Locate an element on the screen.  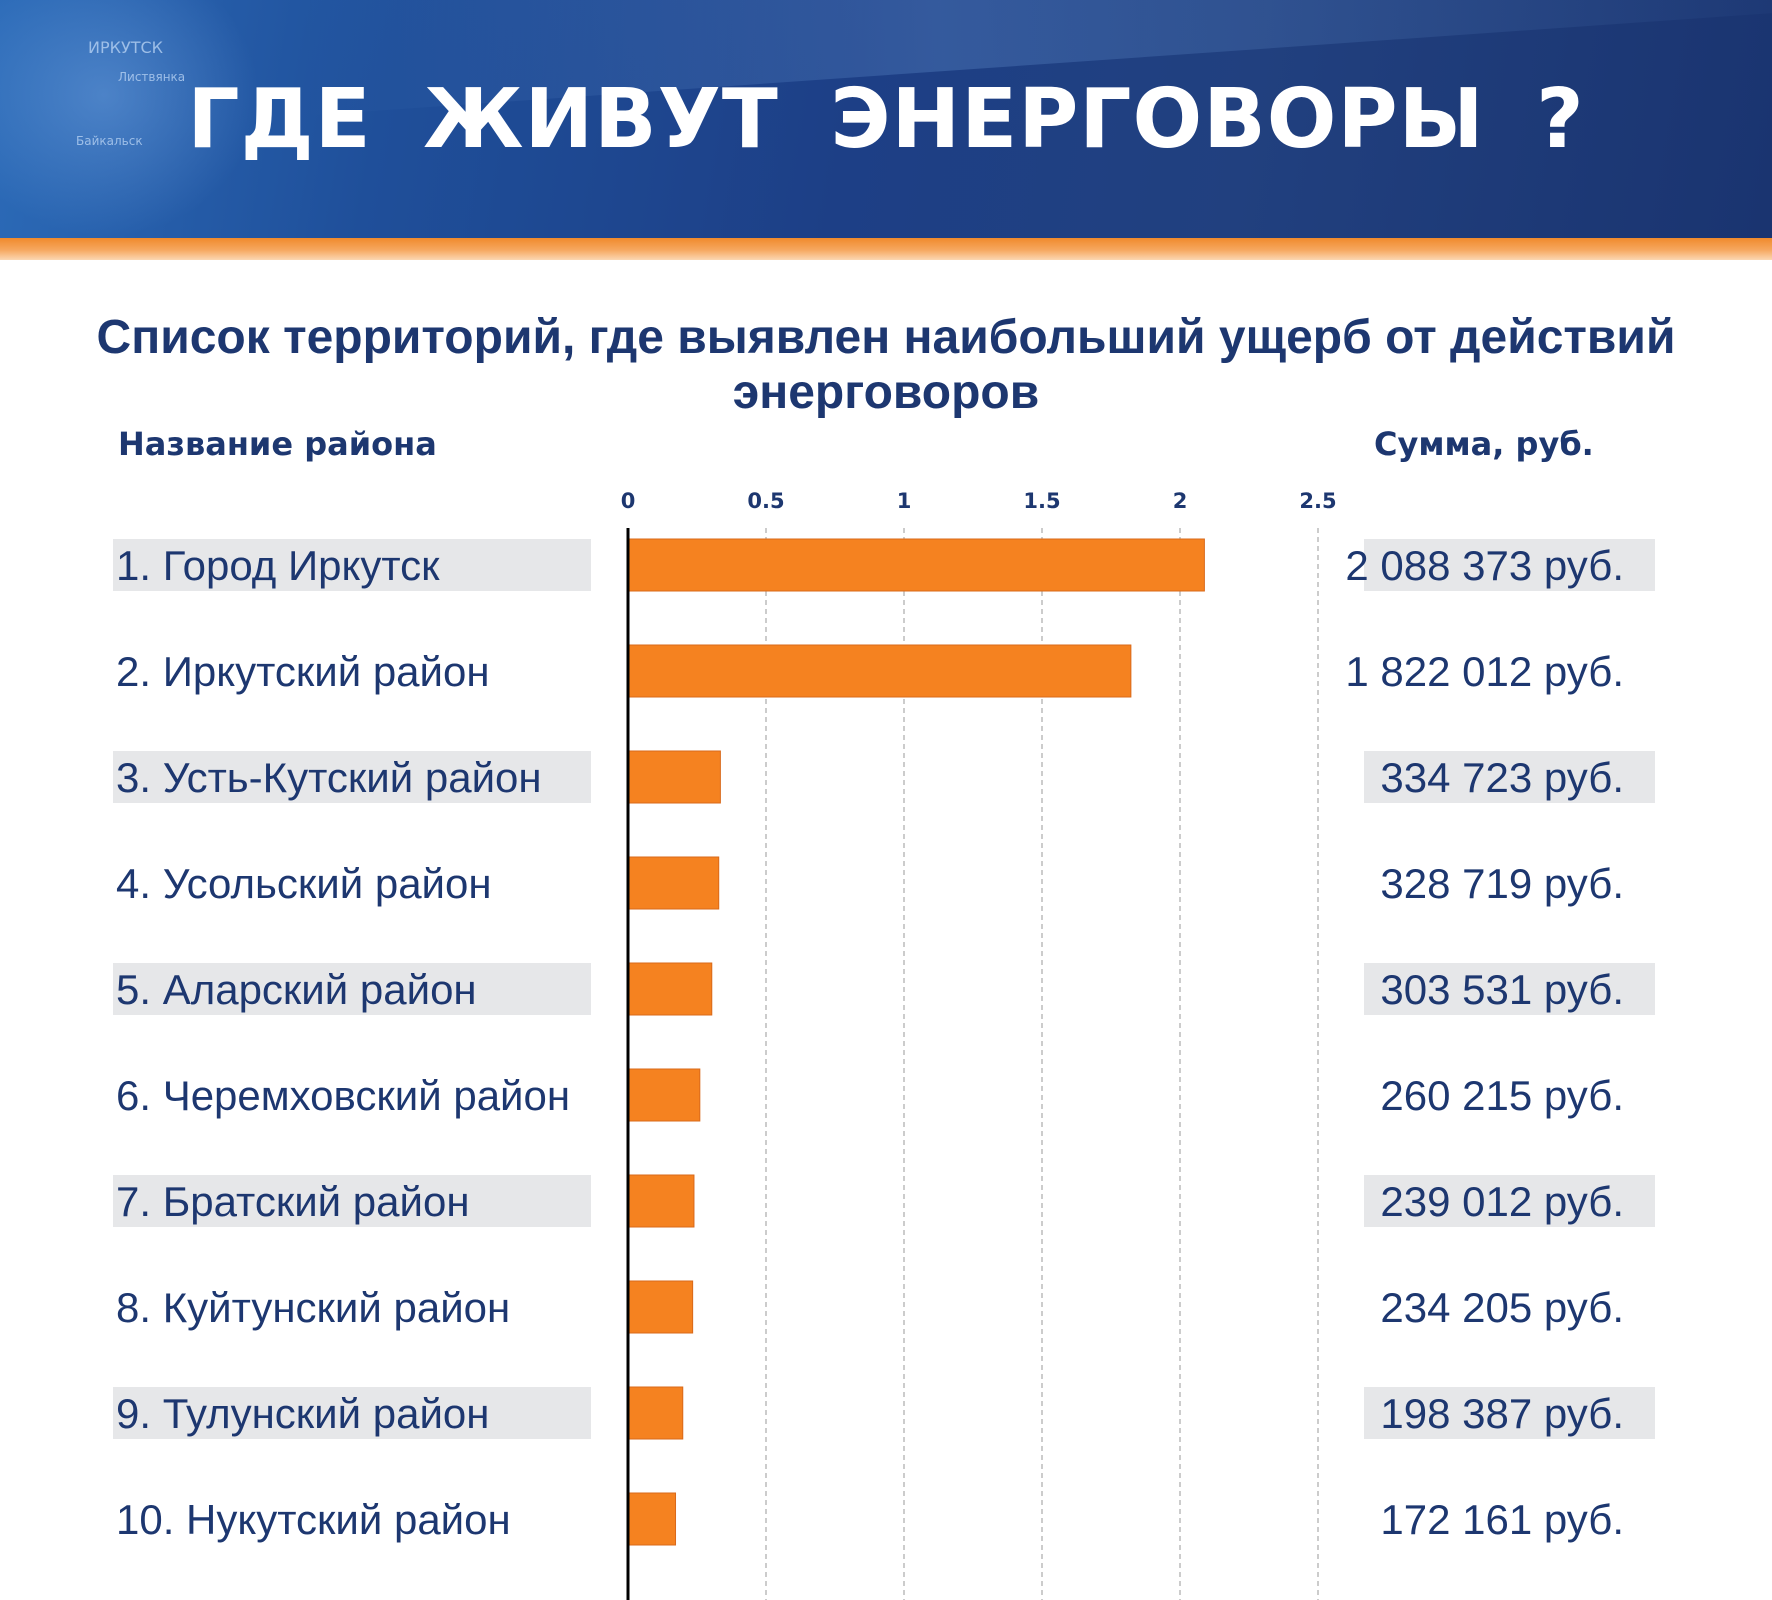
x-tick-label: 0.5 is located at coordinates (765, 501).